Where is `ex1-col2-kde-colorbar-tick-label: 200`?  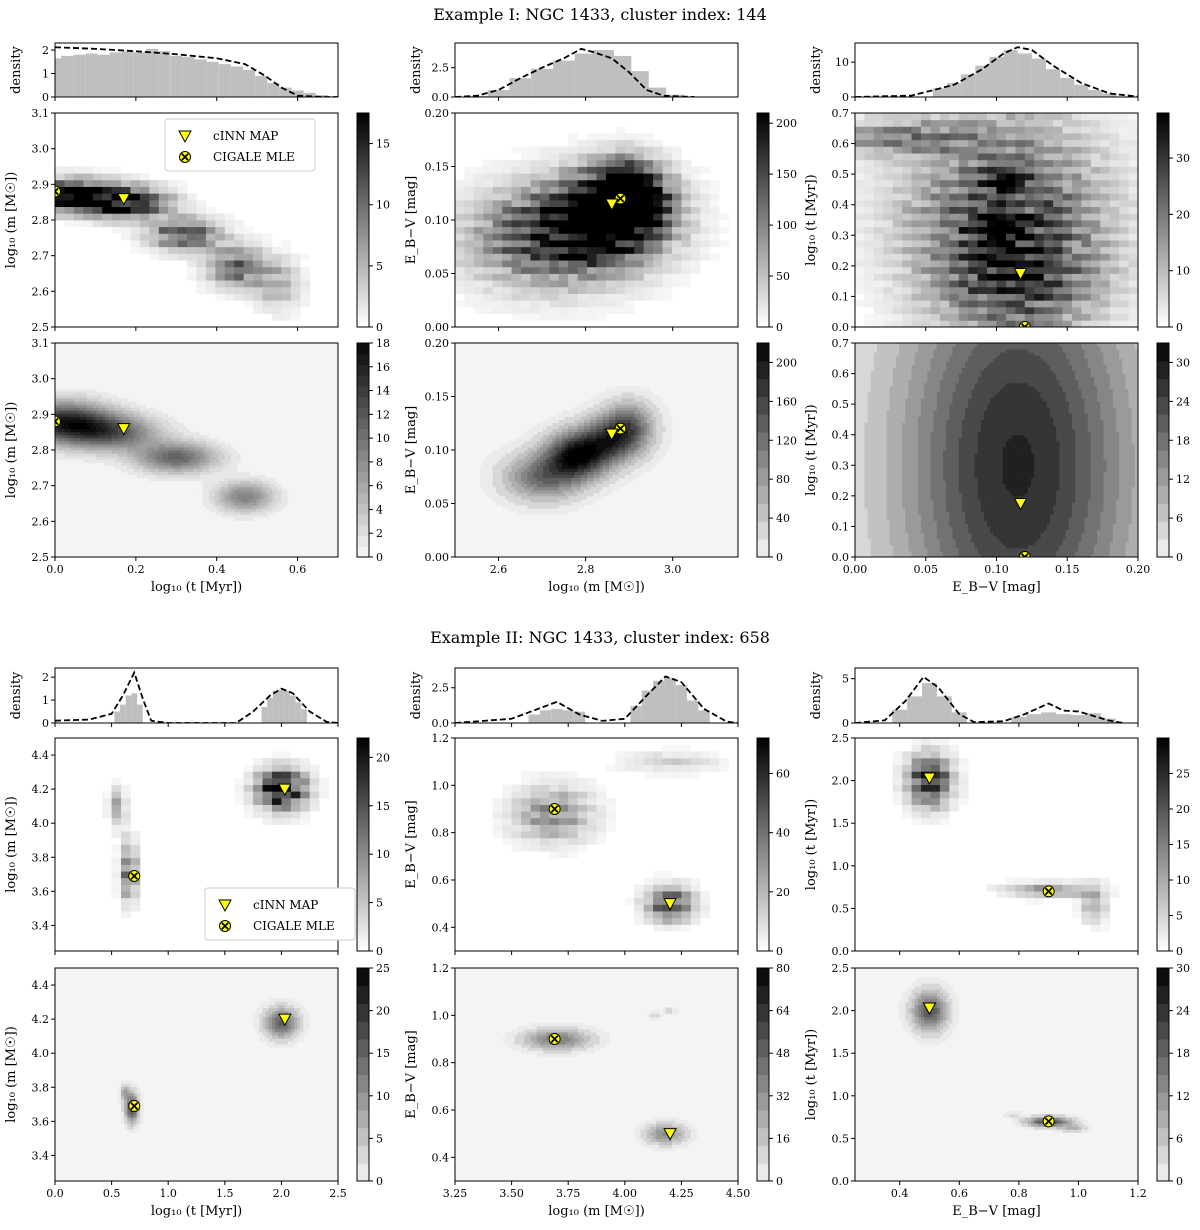 ex1-col2-kde-colorbar-tick-label: 200 is located at coordinates (786, 362).